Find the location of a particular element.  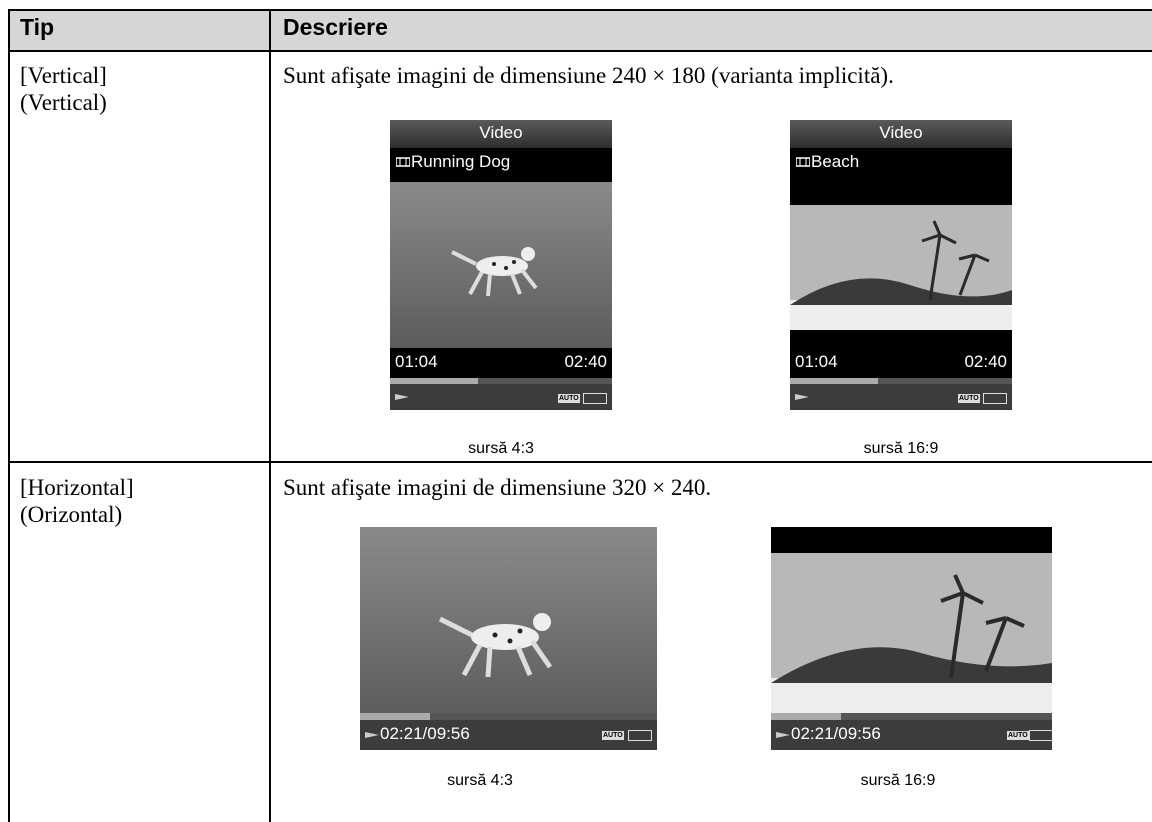

type-label: (Vertical) is located at coordinates (63, 102).